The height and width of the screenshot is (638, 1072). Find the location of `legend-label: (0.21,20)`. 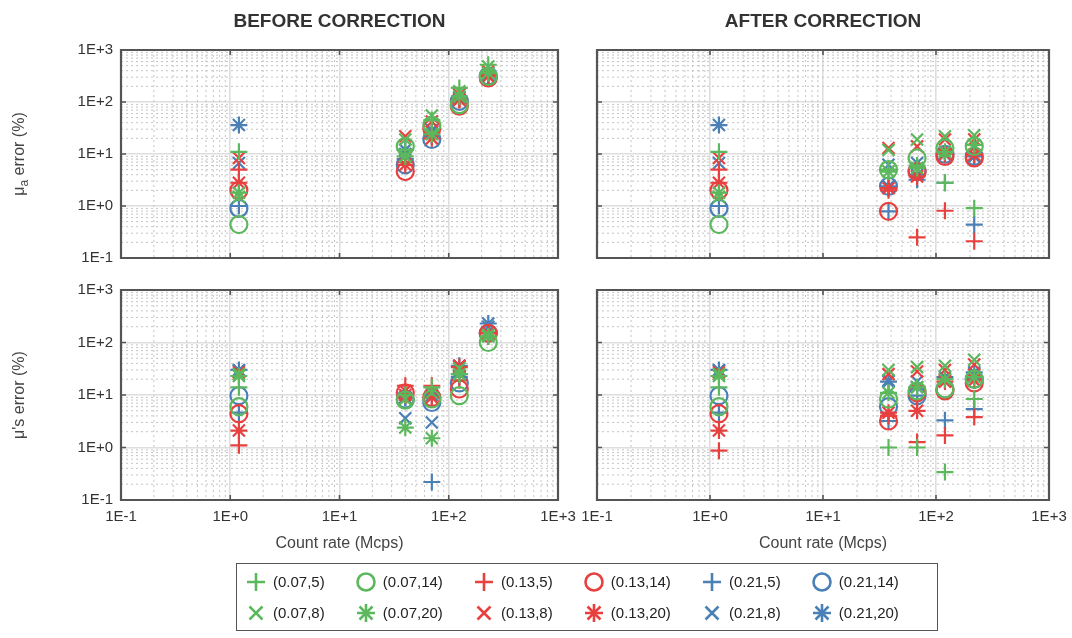

legend-label: (0.21,20) is located at coordinates (868, 612).